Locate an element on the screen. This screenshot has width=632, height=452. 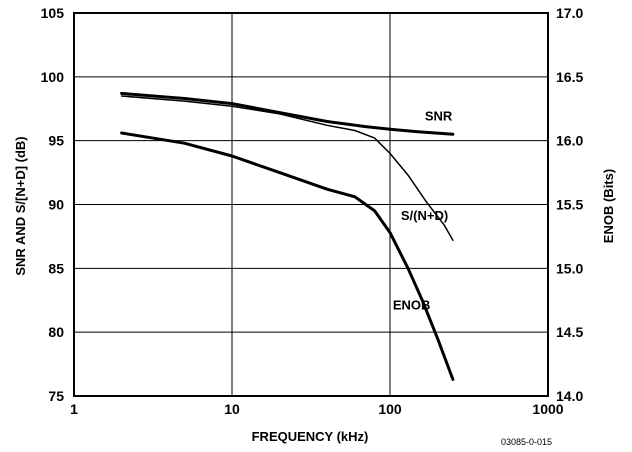
y-tick-label: 95 is located at coordinates (56, 141).